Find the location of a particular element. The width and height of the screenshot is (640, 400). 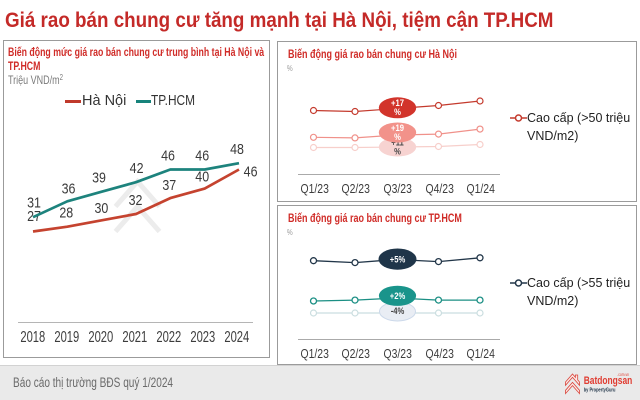

svg-text: +5% is located at coordinates (398, 259).